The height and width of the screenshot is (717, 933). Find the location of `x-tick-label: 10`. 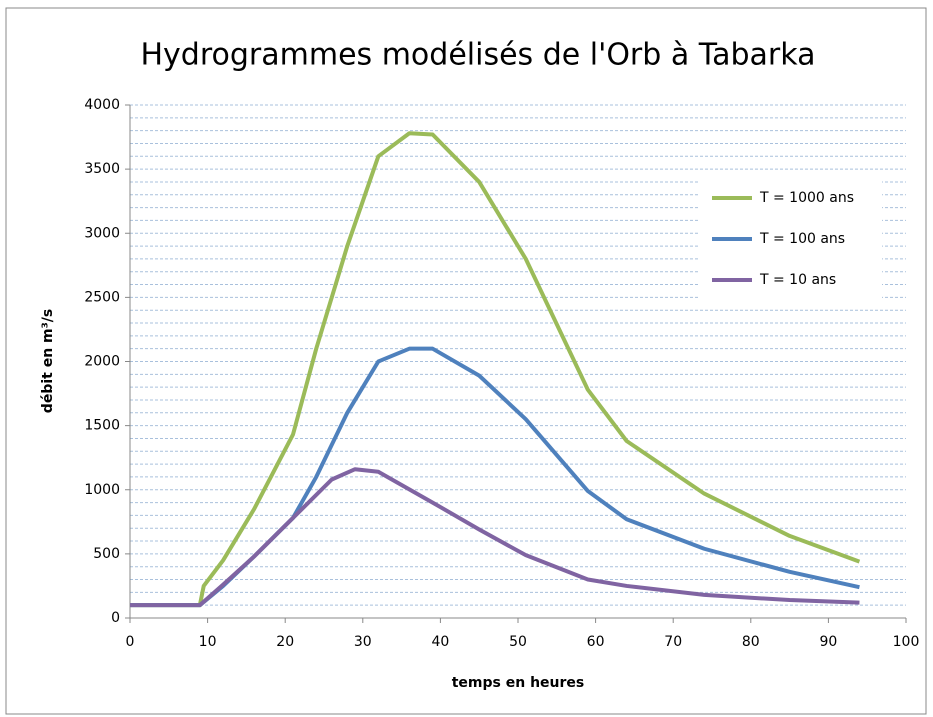

x-tick-label: 10 is located at coordinates (208, 642).